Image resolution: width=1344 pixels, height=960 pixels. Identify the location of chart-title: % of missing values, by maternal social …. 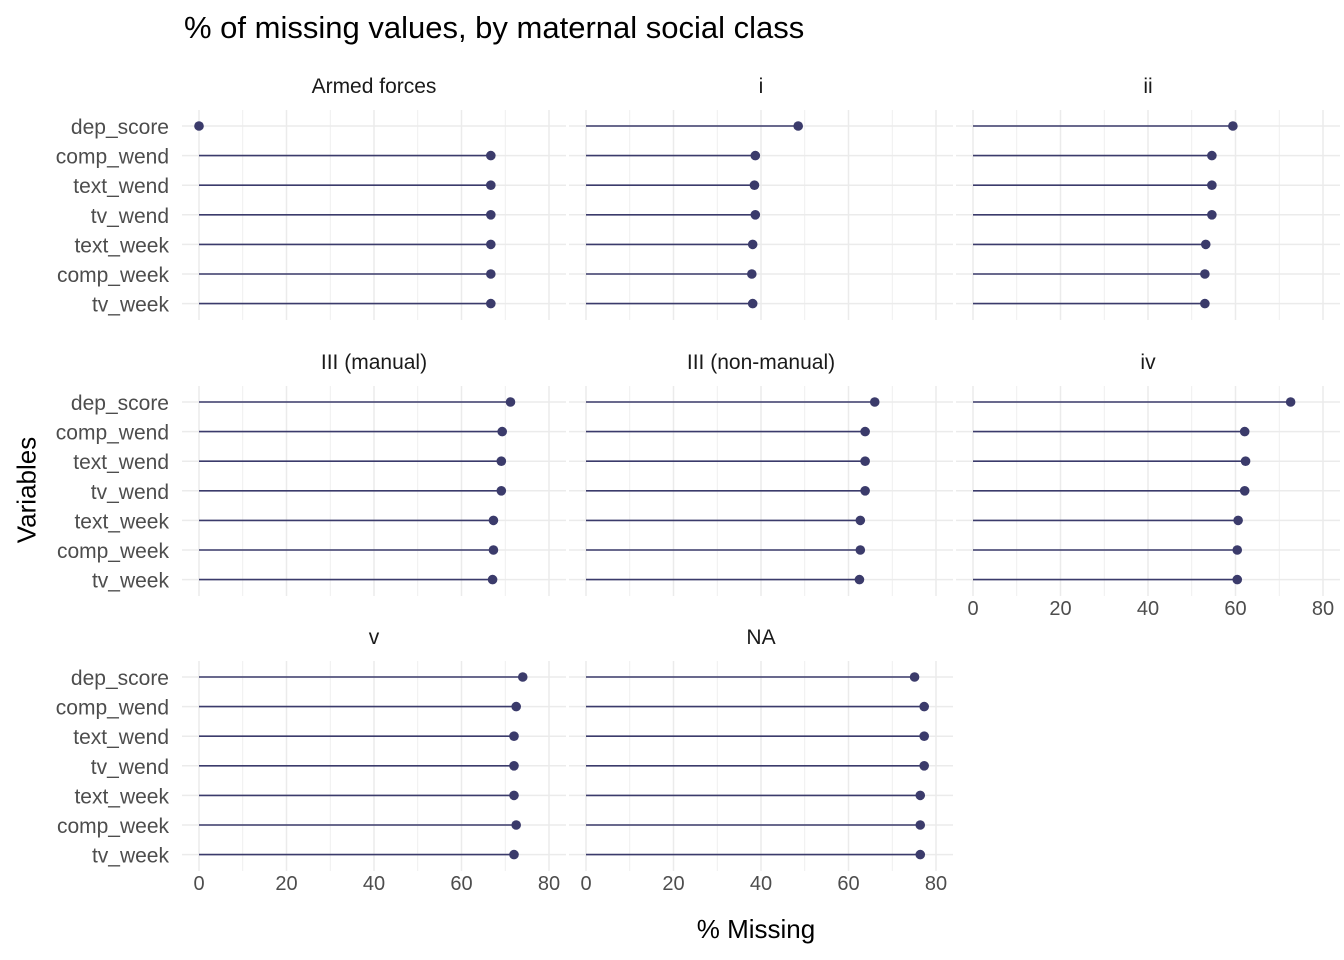
(494, 27).